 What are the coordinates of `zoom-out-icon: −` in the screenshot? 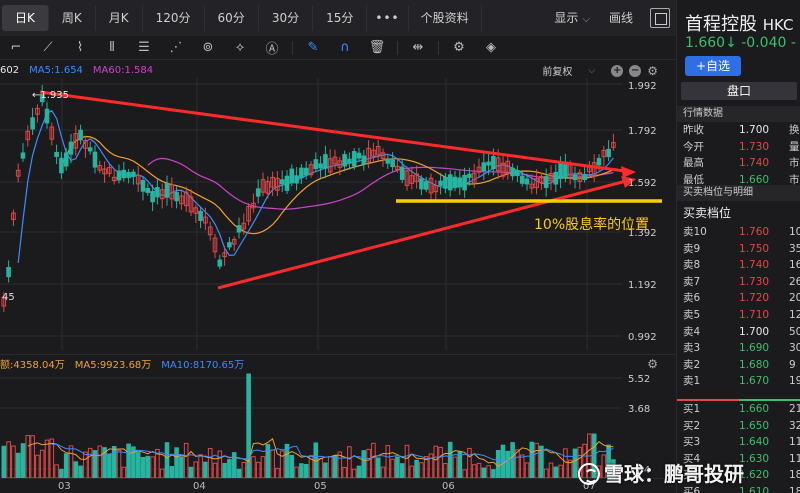 It's located at (635, 70).